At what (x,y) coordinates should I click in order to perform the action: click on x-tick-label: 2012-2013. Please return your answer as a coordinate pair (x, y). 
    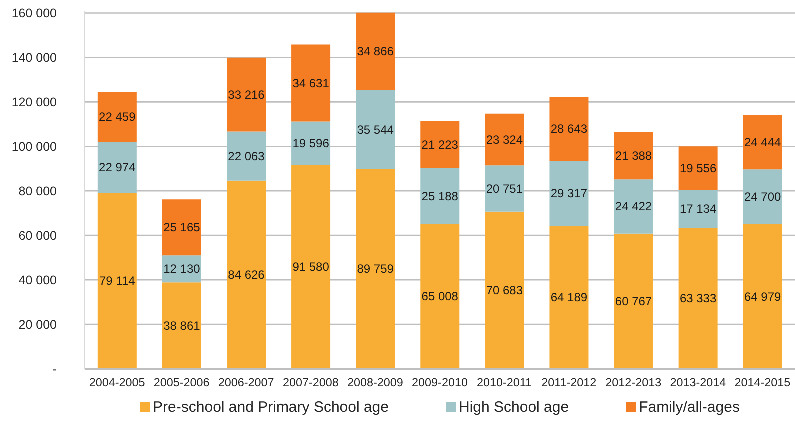
    Looking at the image, I should click on (634, 383).